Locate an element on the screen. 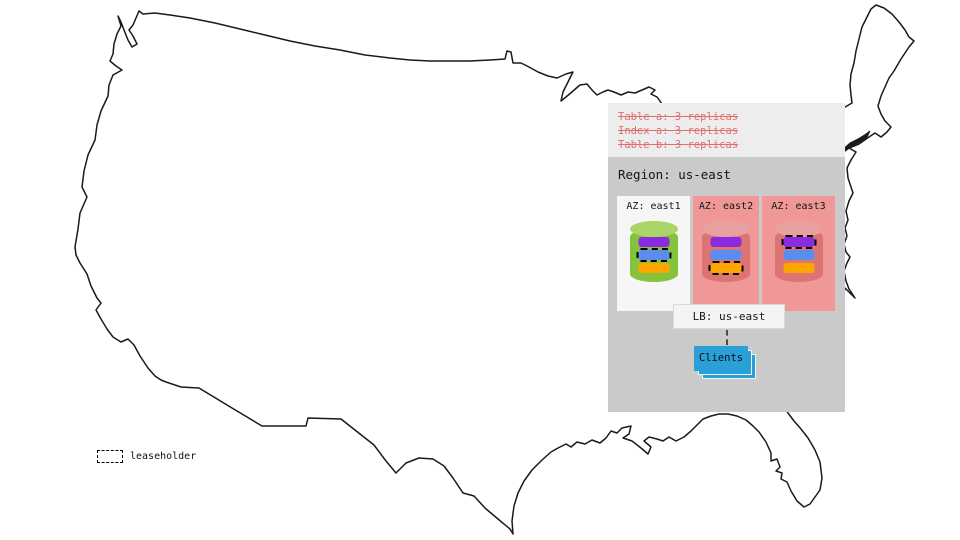 This screenshot has height=540, width=960. policy-line-index-a: Index a: 3 replicas is located at coordinates (678, 131).